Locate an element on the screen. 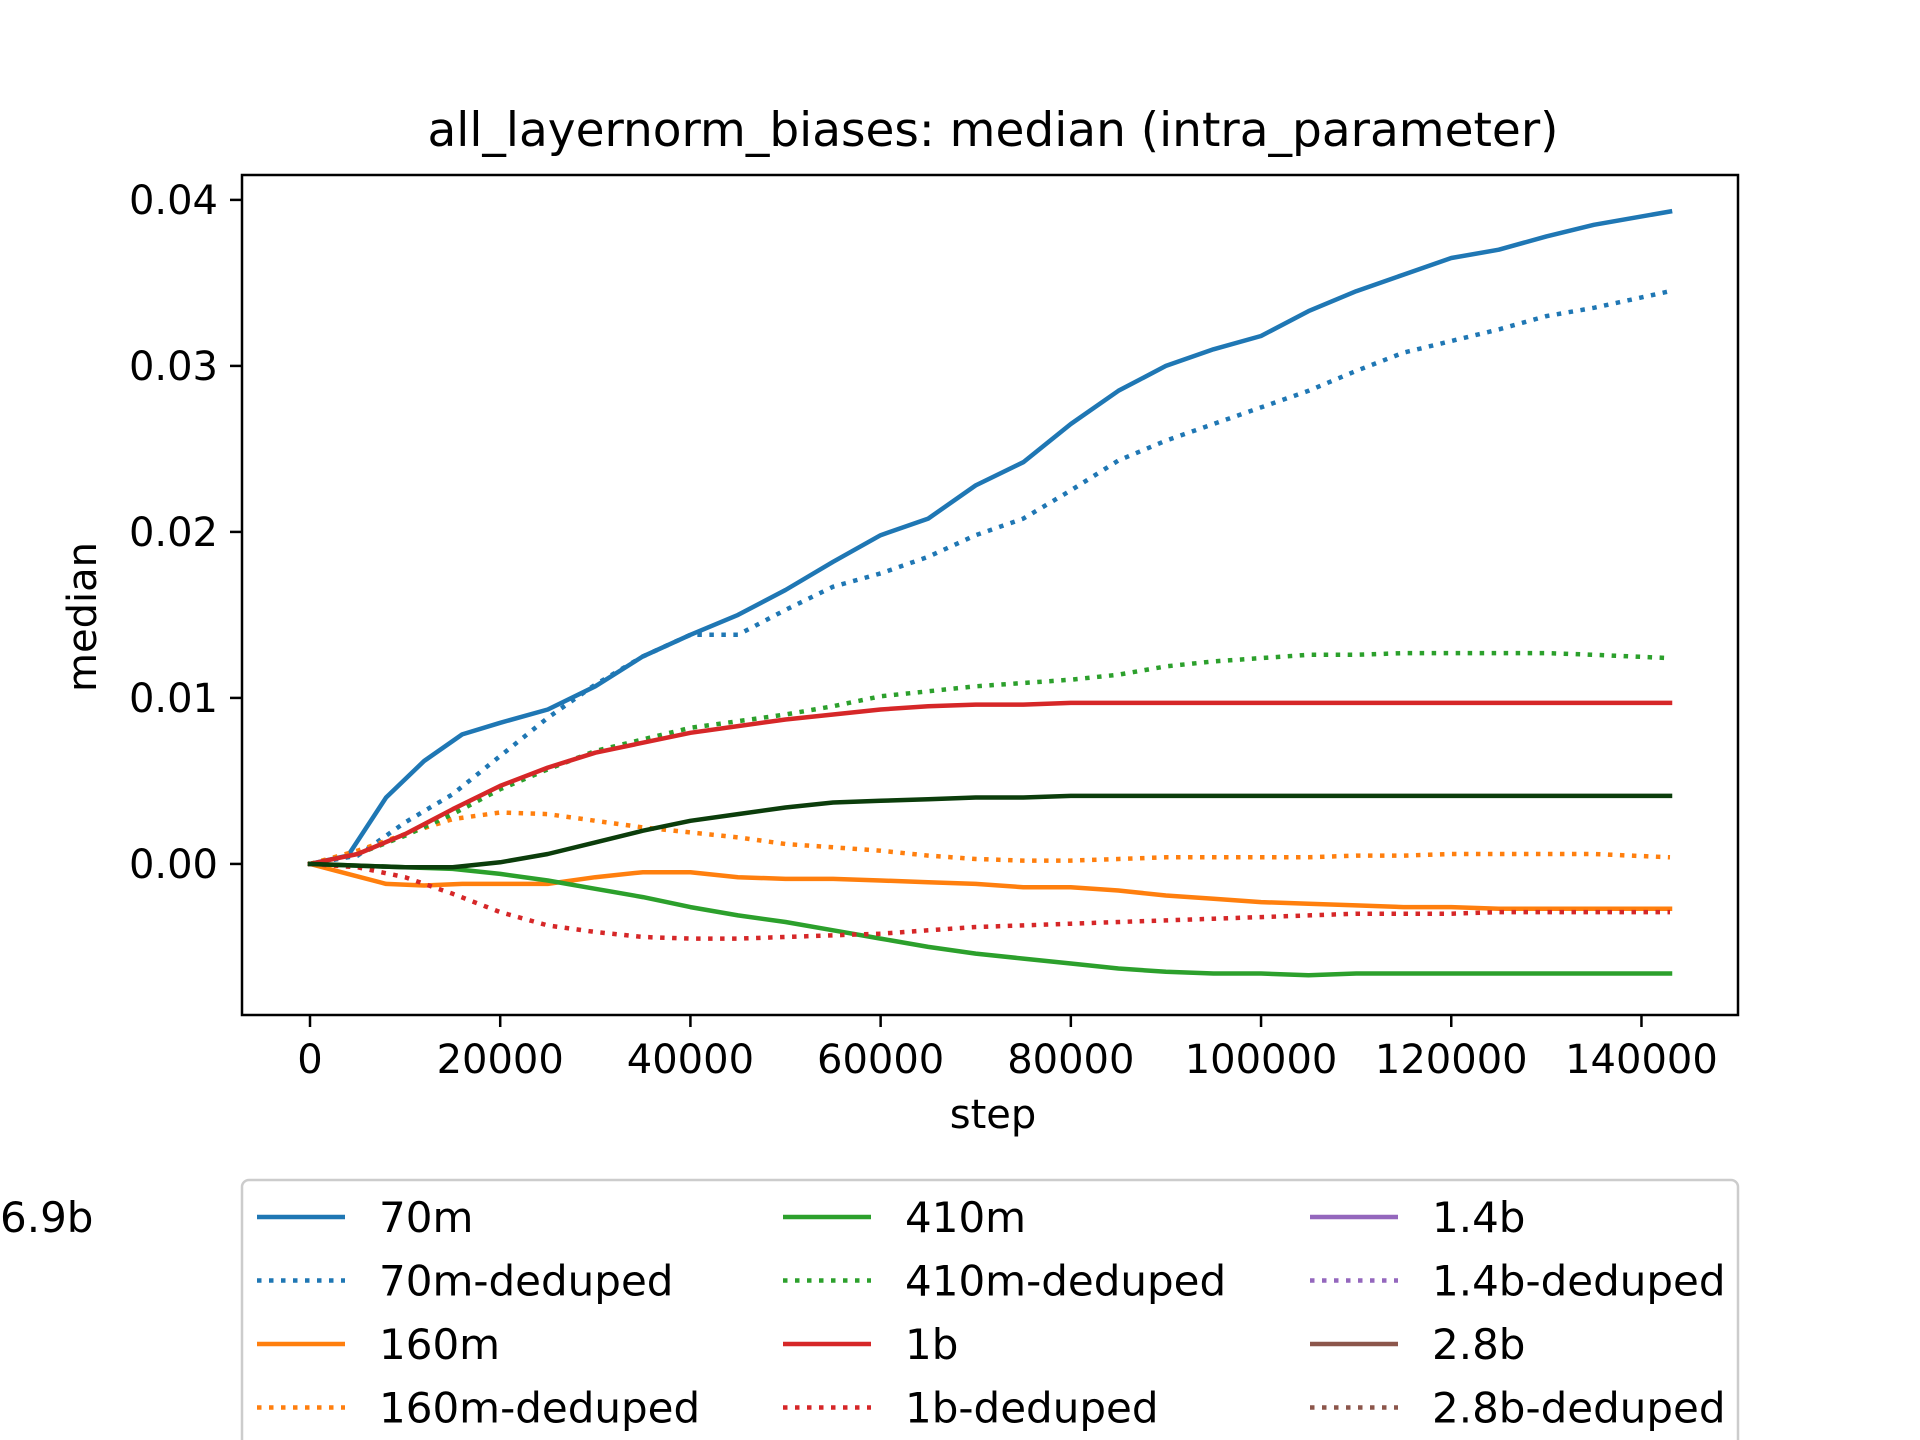 The width and height of the screenshot is (1920, 1440). x-tick-label: 140000 is located at coordinates (1641, 1060).